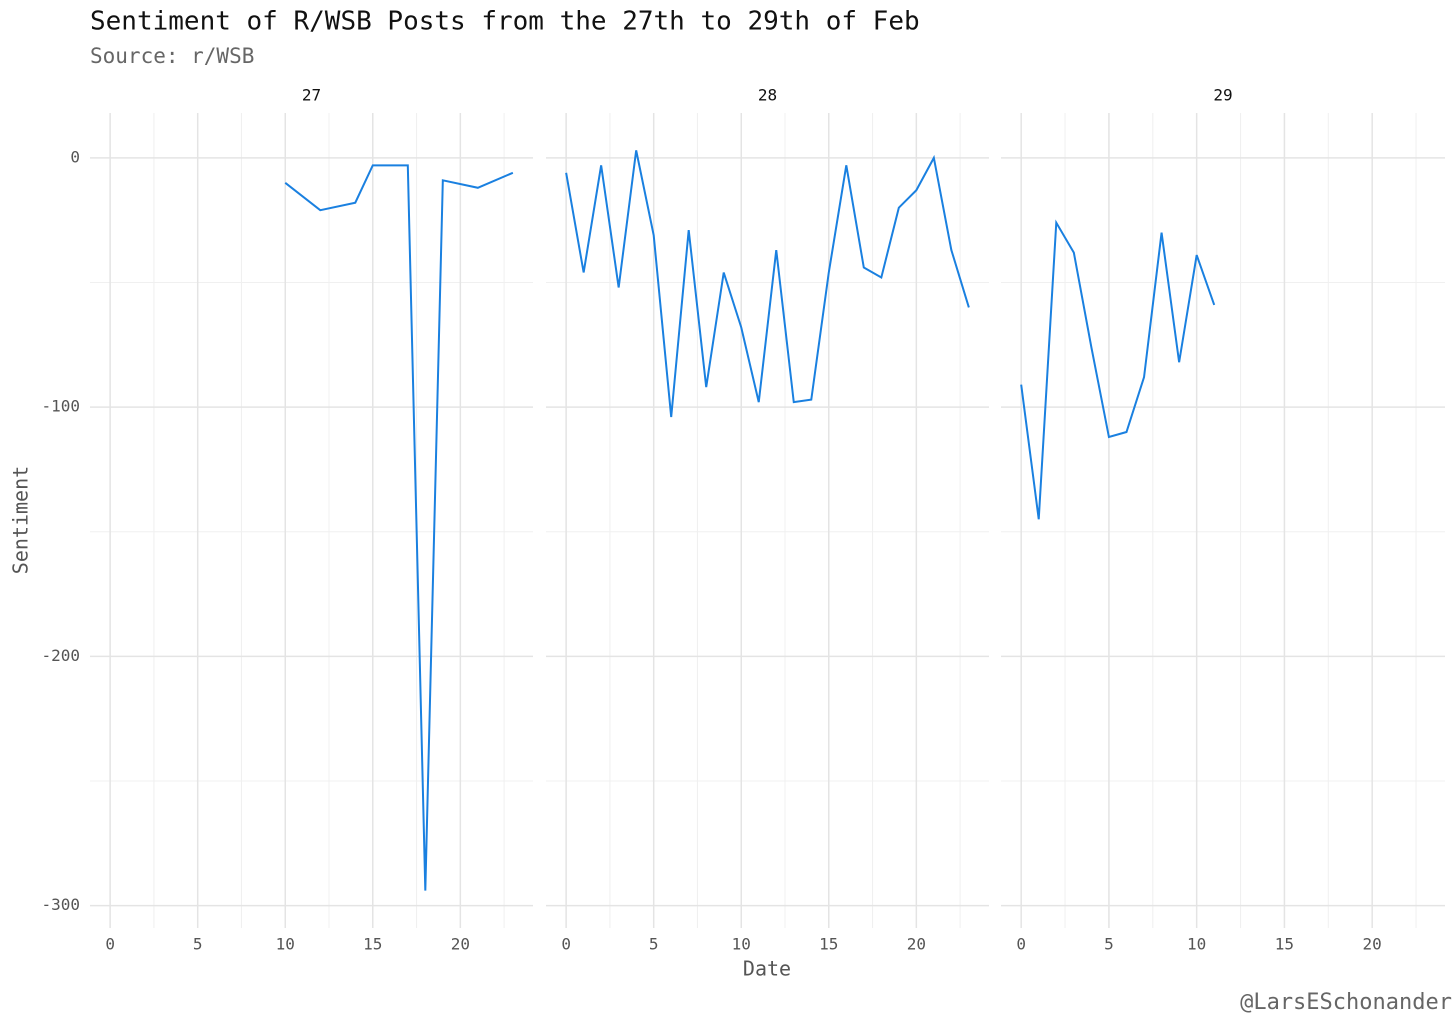 The image size is (1456, 1019). I want to click on chart-subtitle: Source: r/WSB, so click(172, 56).